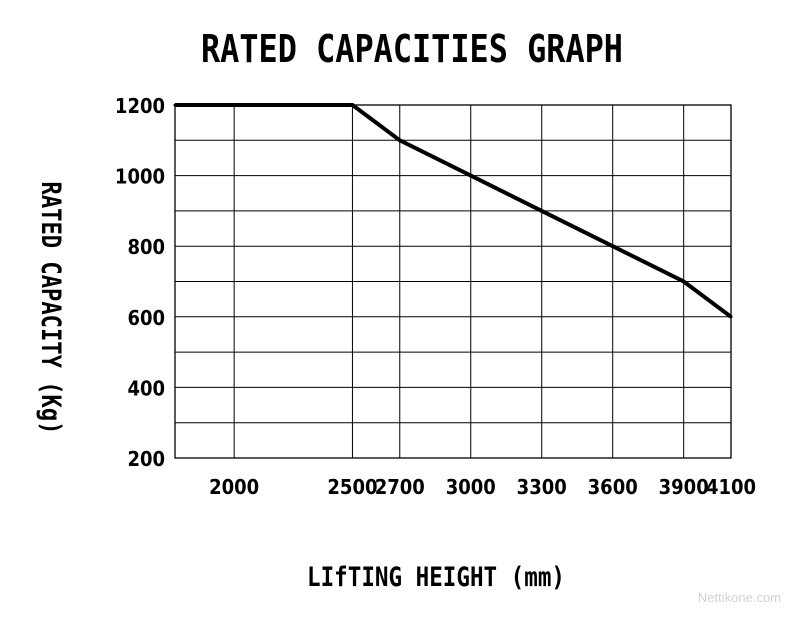 The image size is (801, 623). Describe the element at coordinates (739, 597) in the screenshot. I see `watermark-text: Nettikone.com` at that location.